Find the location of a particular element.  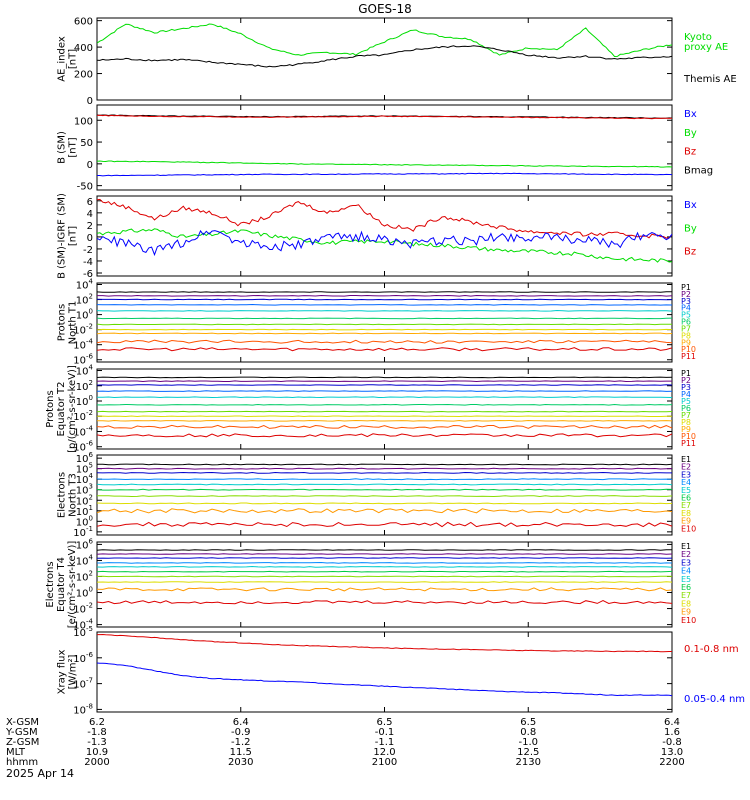

series-bx is located at coordinates (384, 243).